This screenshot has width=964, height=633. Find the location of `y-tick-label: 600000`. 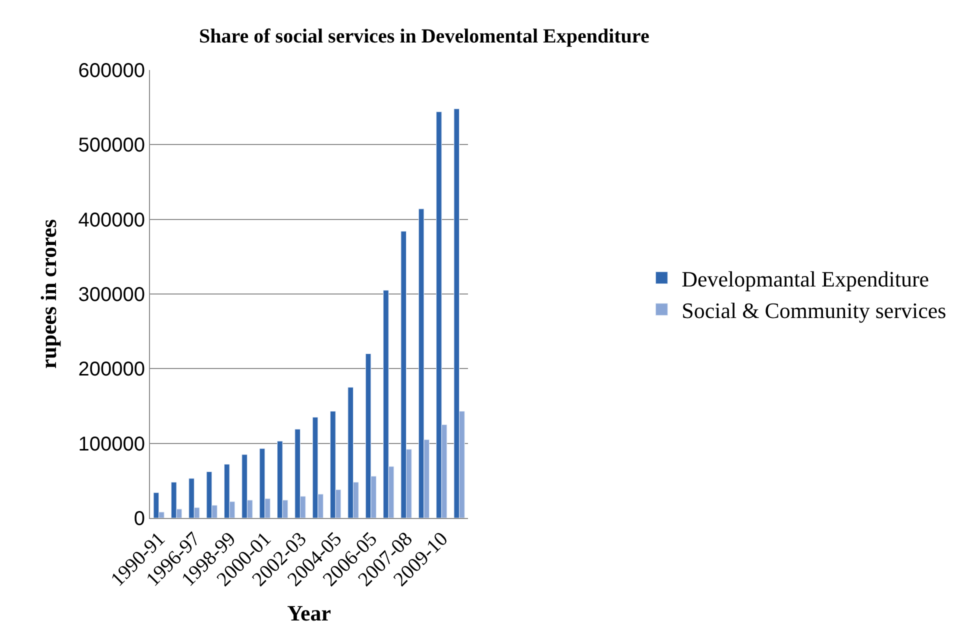

y-tick-label: 600000 is located at coordinates (111, 71).